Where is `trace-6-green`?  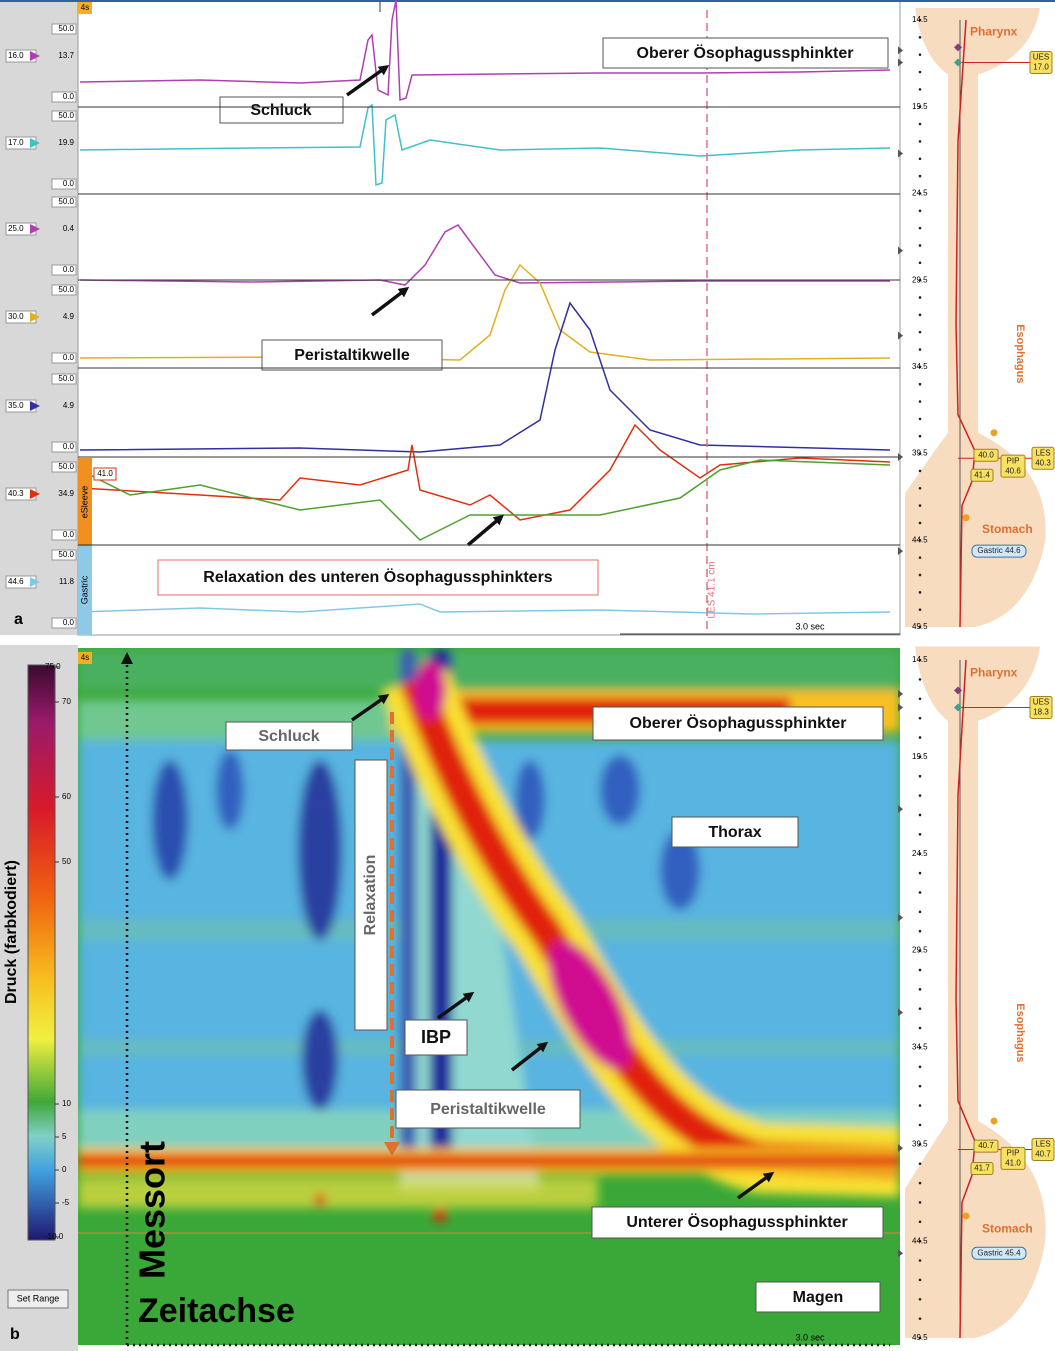
trace-6-green is located at coordinates (485, 500).